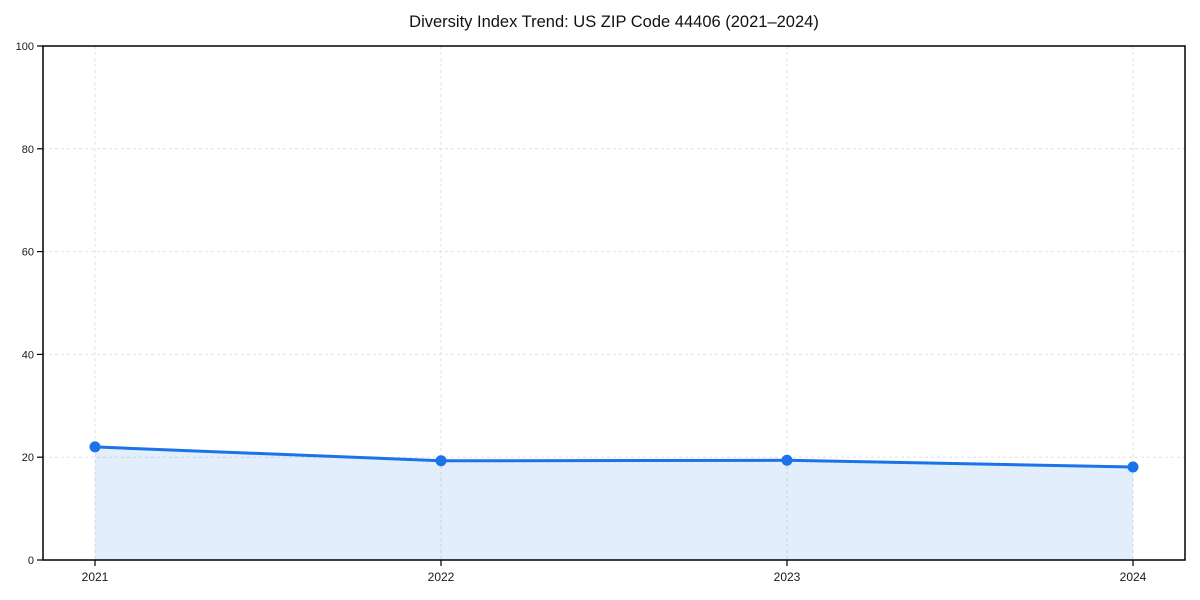 This screenshot has width=1200, height=600. What do you see at coordinates (1133, 577) in the screenshot?
I see `x-tick-label: 2024` at bounding box center [1133, 577].